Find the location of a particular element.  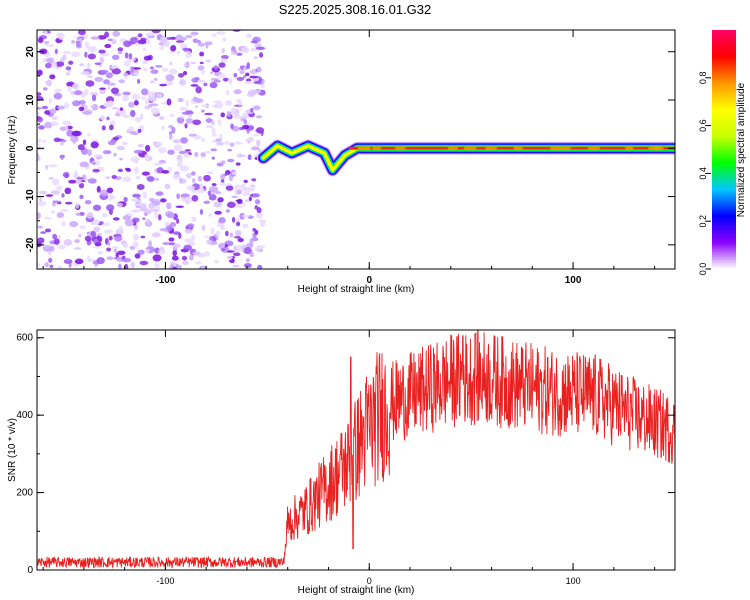

signal-ridge is located at coordinates (468, 158).